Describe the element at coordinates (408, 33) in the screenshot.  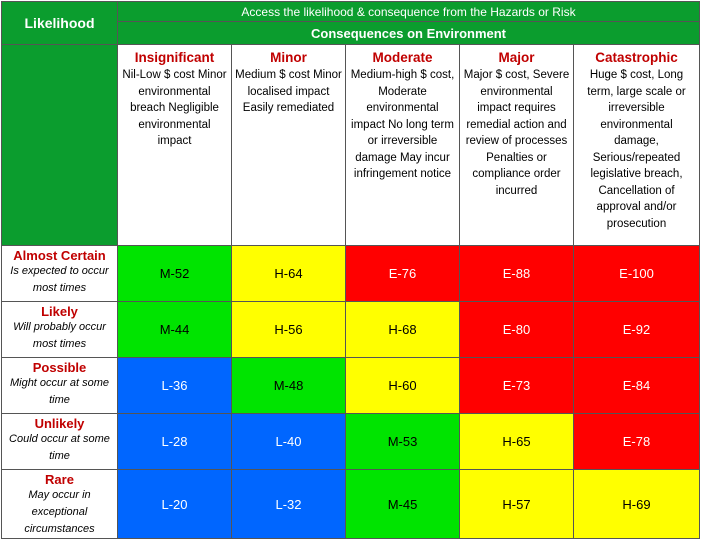
I see `consequences-title: Consequences on Environment` at that location.